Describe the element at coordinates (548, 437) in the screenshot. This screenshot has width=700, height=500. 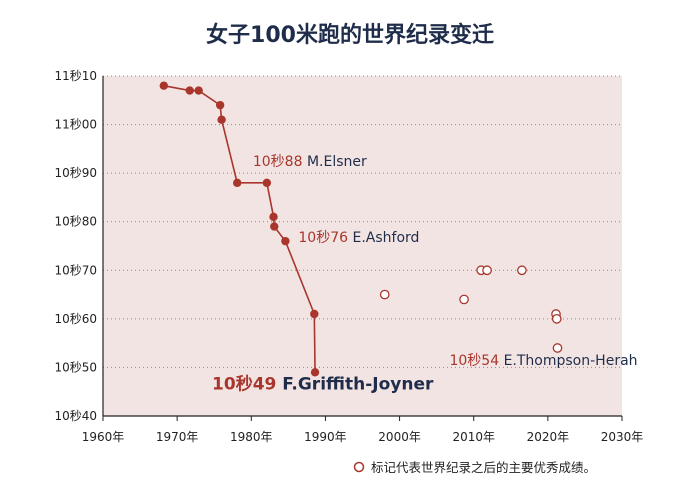
I see `x-tick-label: 2020年` at that location.